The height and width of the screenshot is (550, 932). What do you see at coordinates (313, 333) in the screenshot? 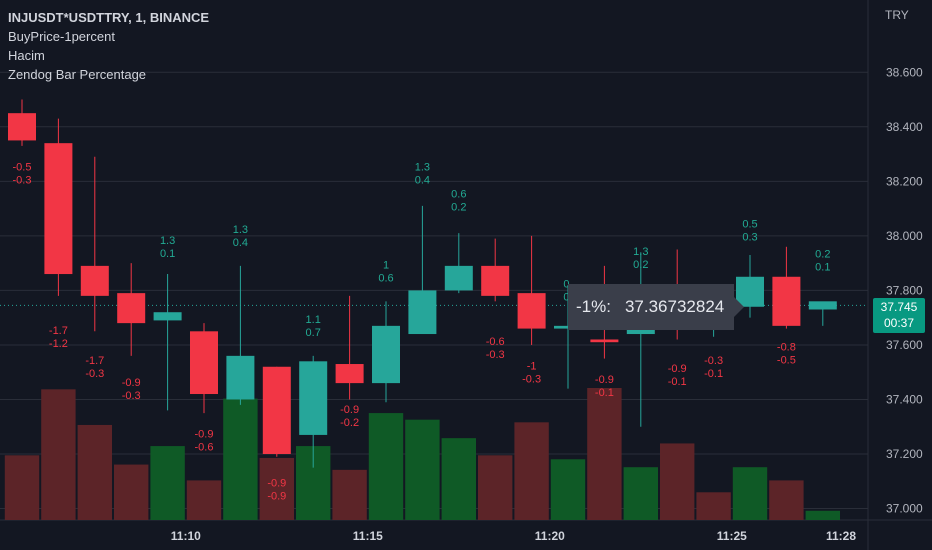
I see `bar-percent-label: 0.7` at bounding box center [313, 333].